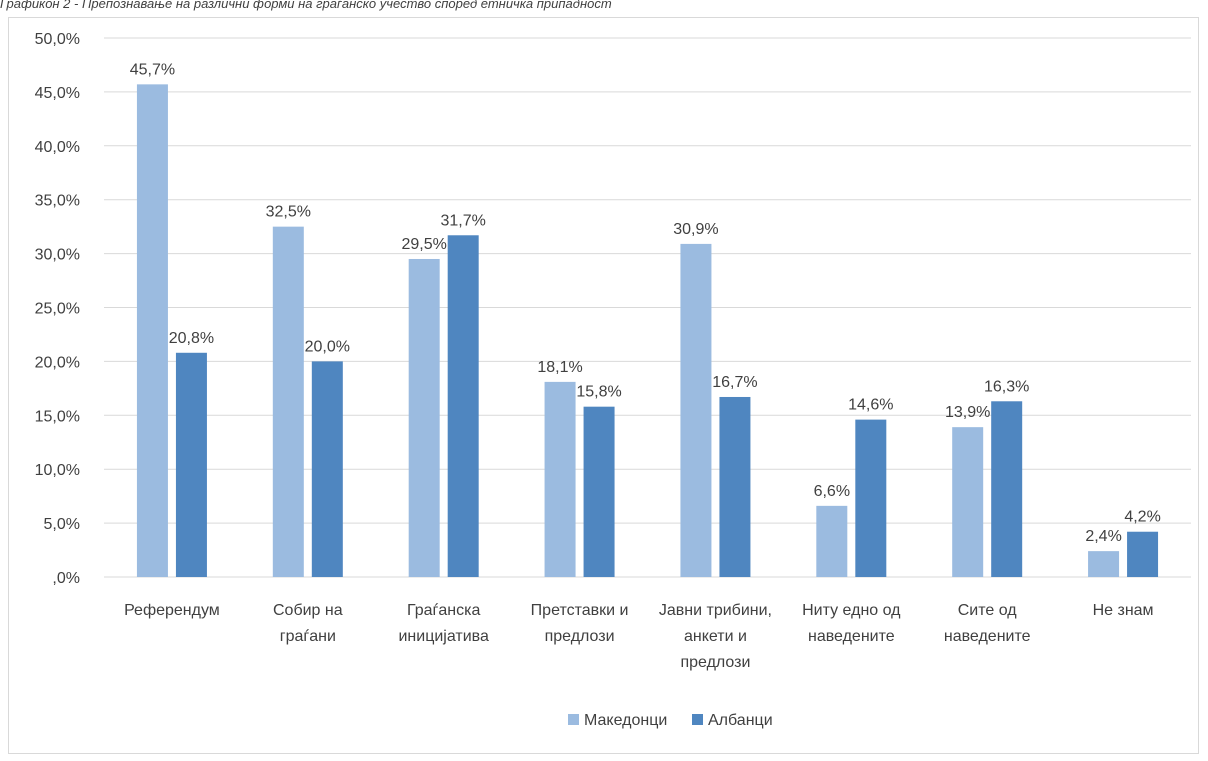 The image size is (1208, 761). What do you see at coordinates (443, 610) in the screenshot?
I see `x-category-label: Граѓанска` at bounding box center [443, 610].